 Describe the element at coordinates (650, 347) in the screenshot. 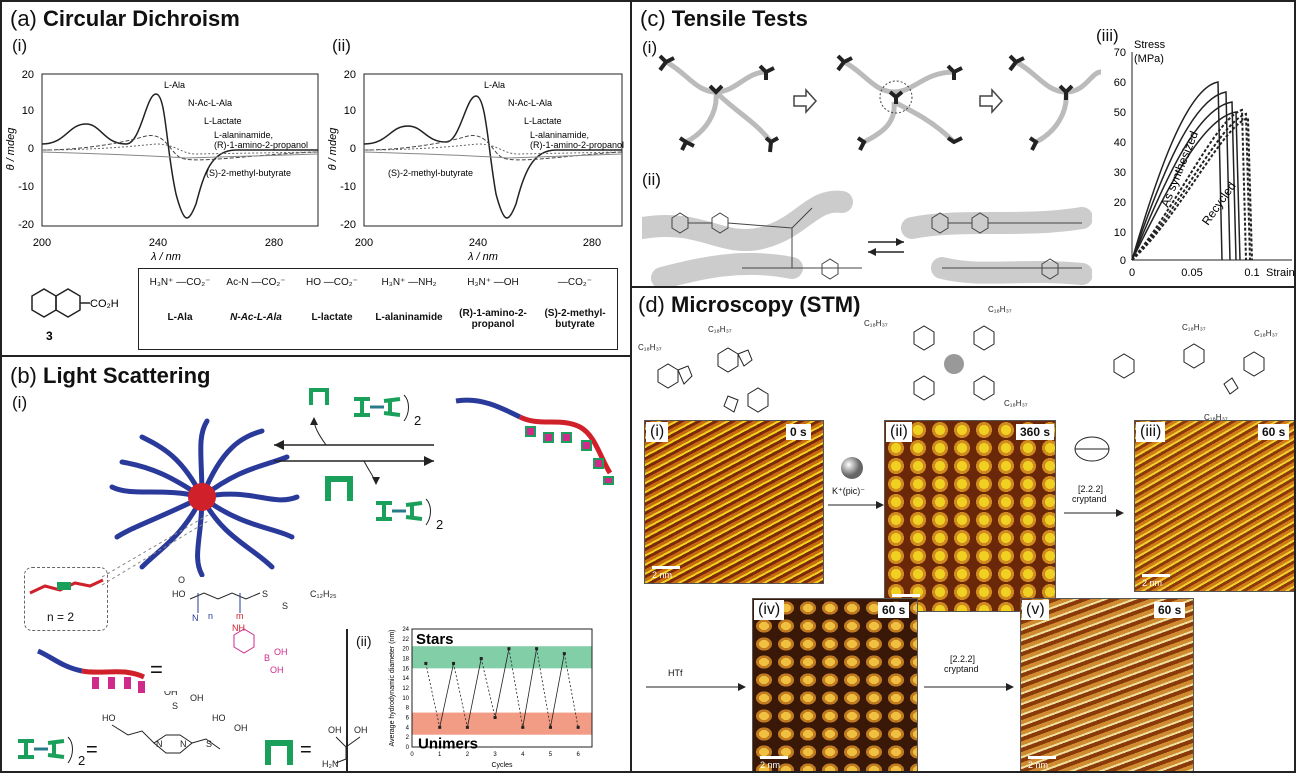

I see `alkyl-l1: C₁₈H₃₇` at that location.